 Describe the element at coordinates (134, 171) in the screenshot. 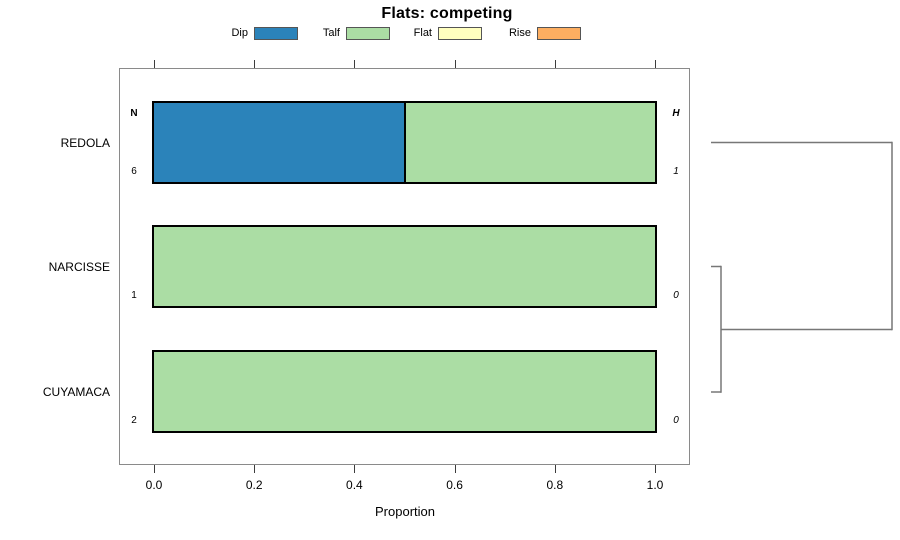

I see `left-count-redola: 6` at that location.